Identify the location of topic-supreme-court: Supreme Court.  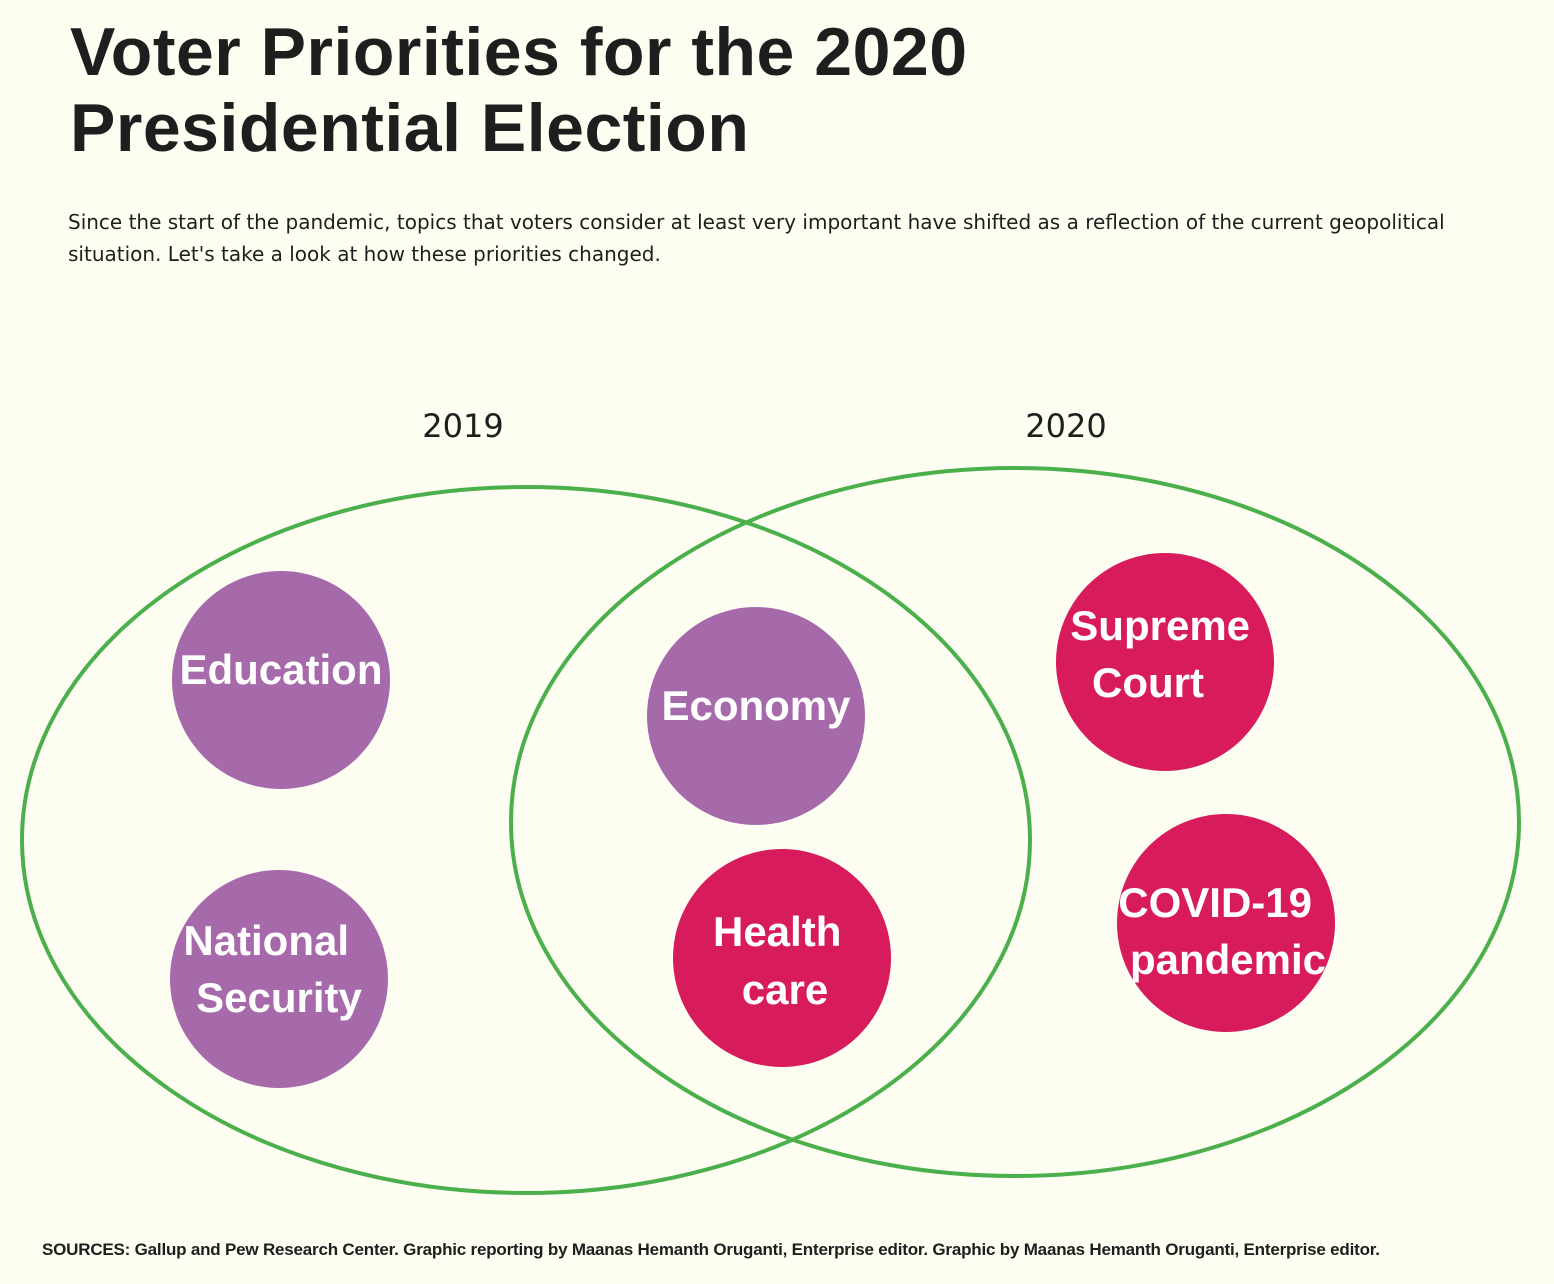
(1165, 662).